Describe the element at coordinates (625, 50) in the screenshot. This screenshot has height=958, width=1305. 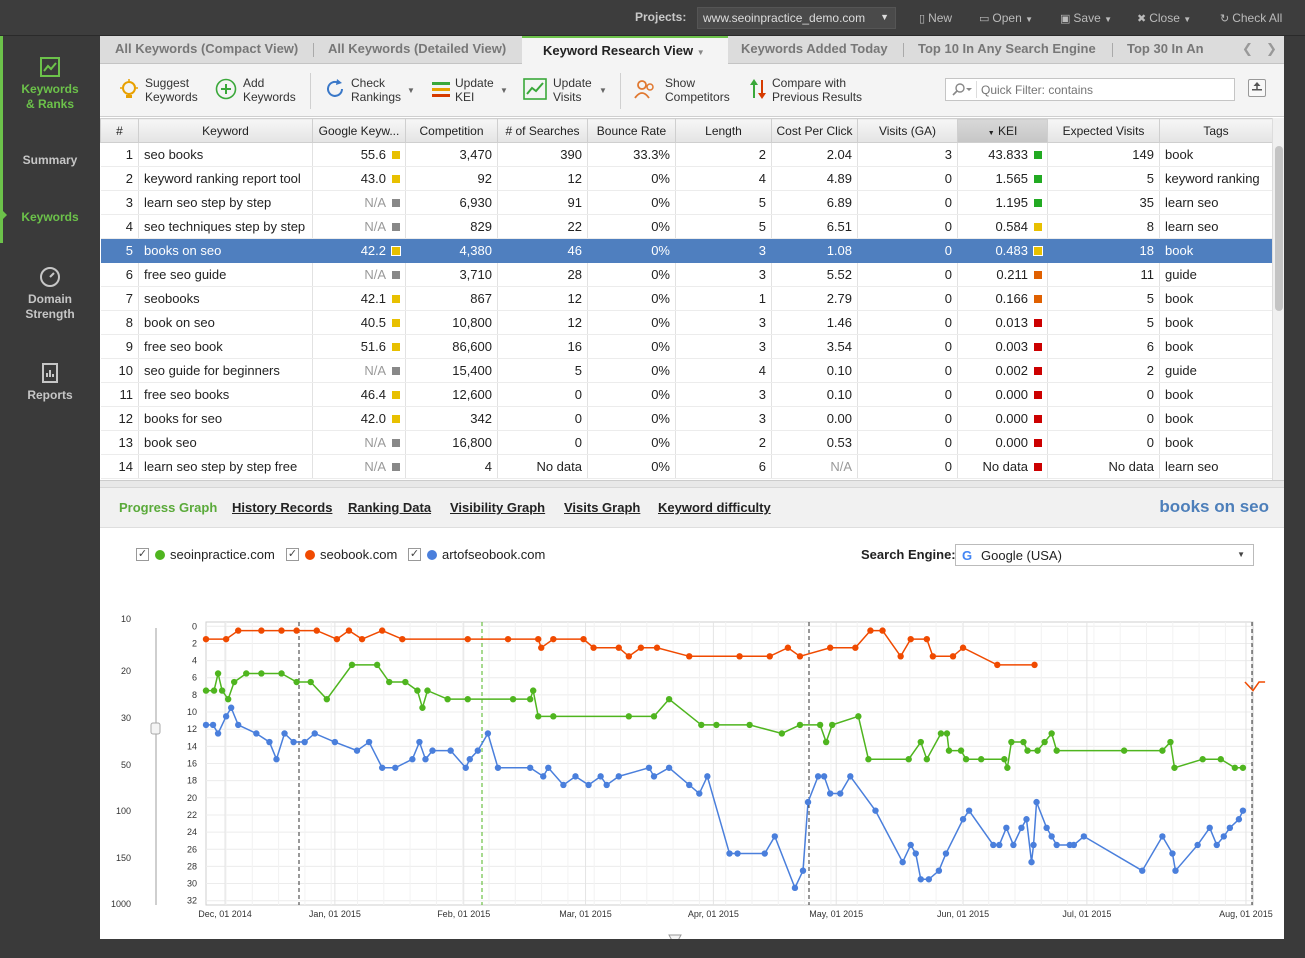
I see `tab-keyword-research-view: Keyword Research View ▼` at that location.